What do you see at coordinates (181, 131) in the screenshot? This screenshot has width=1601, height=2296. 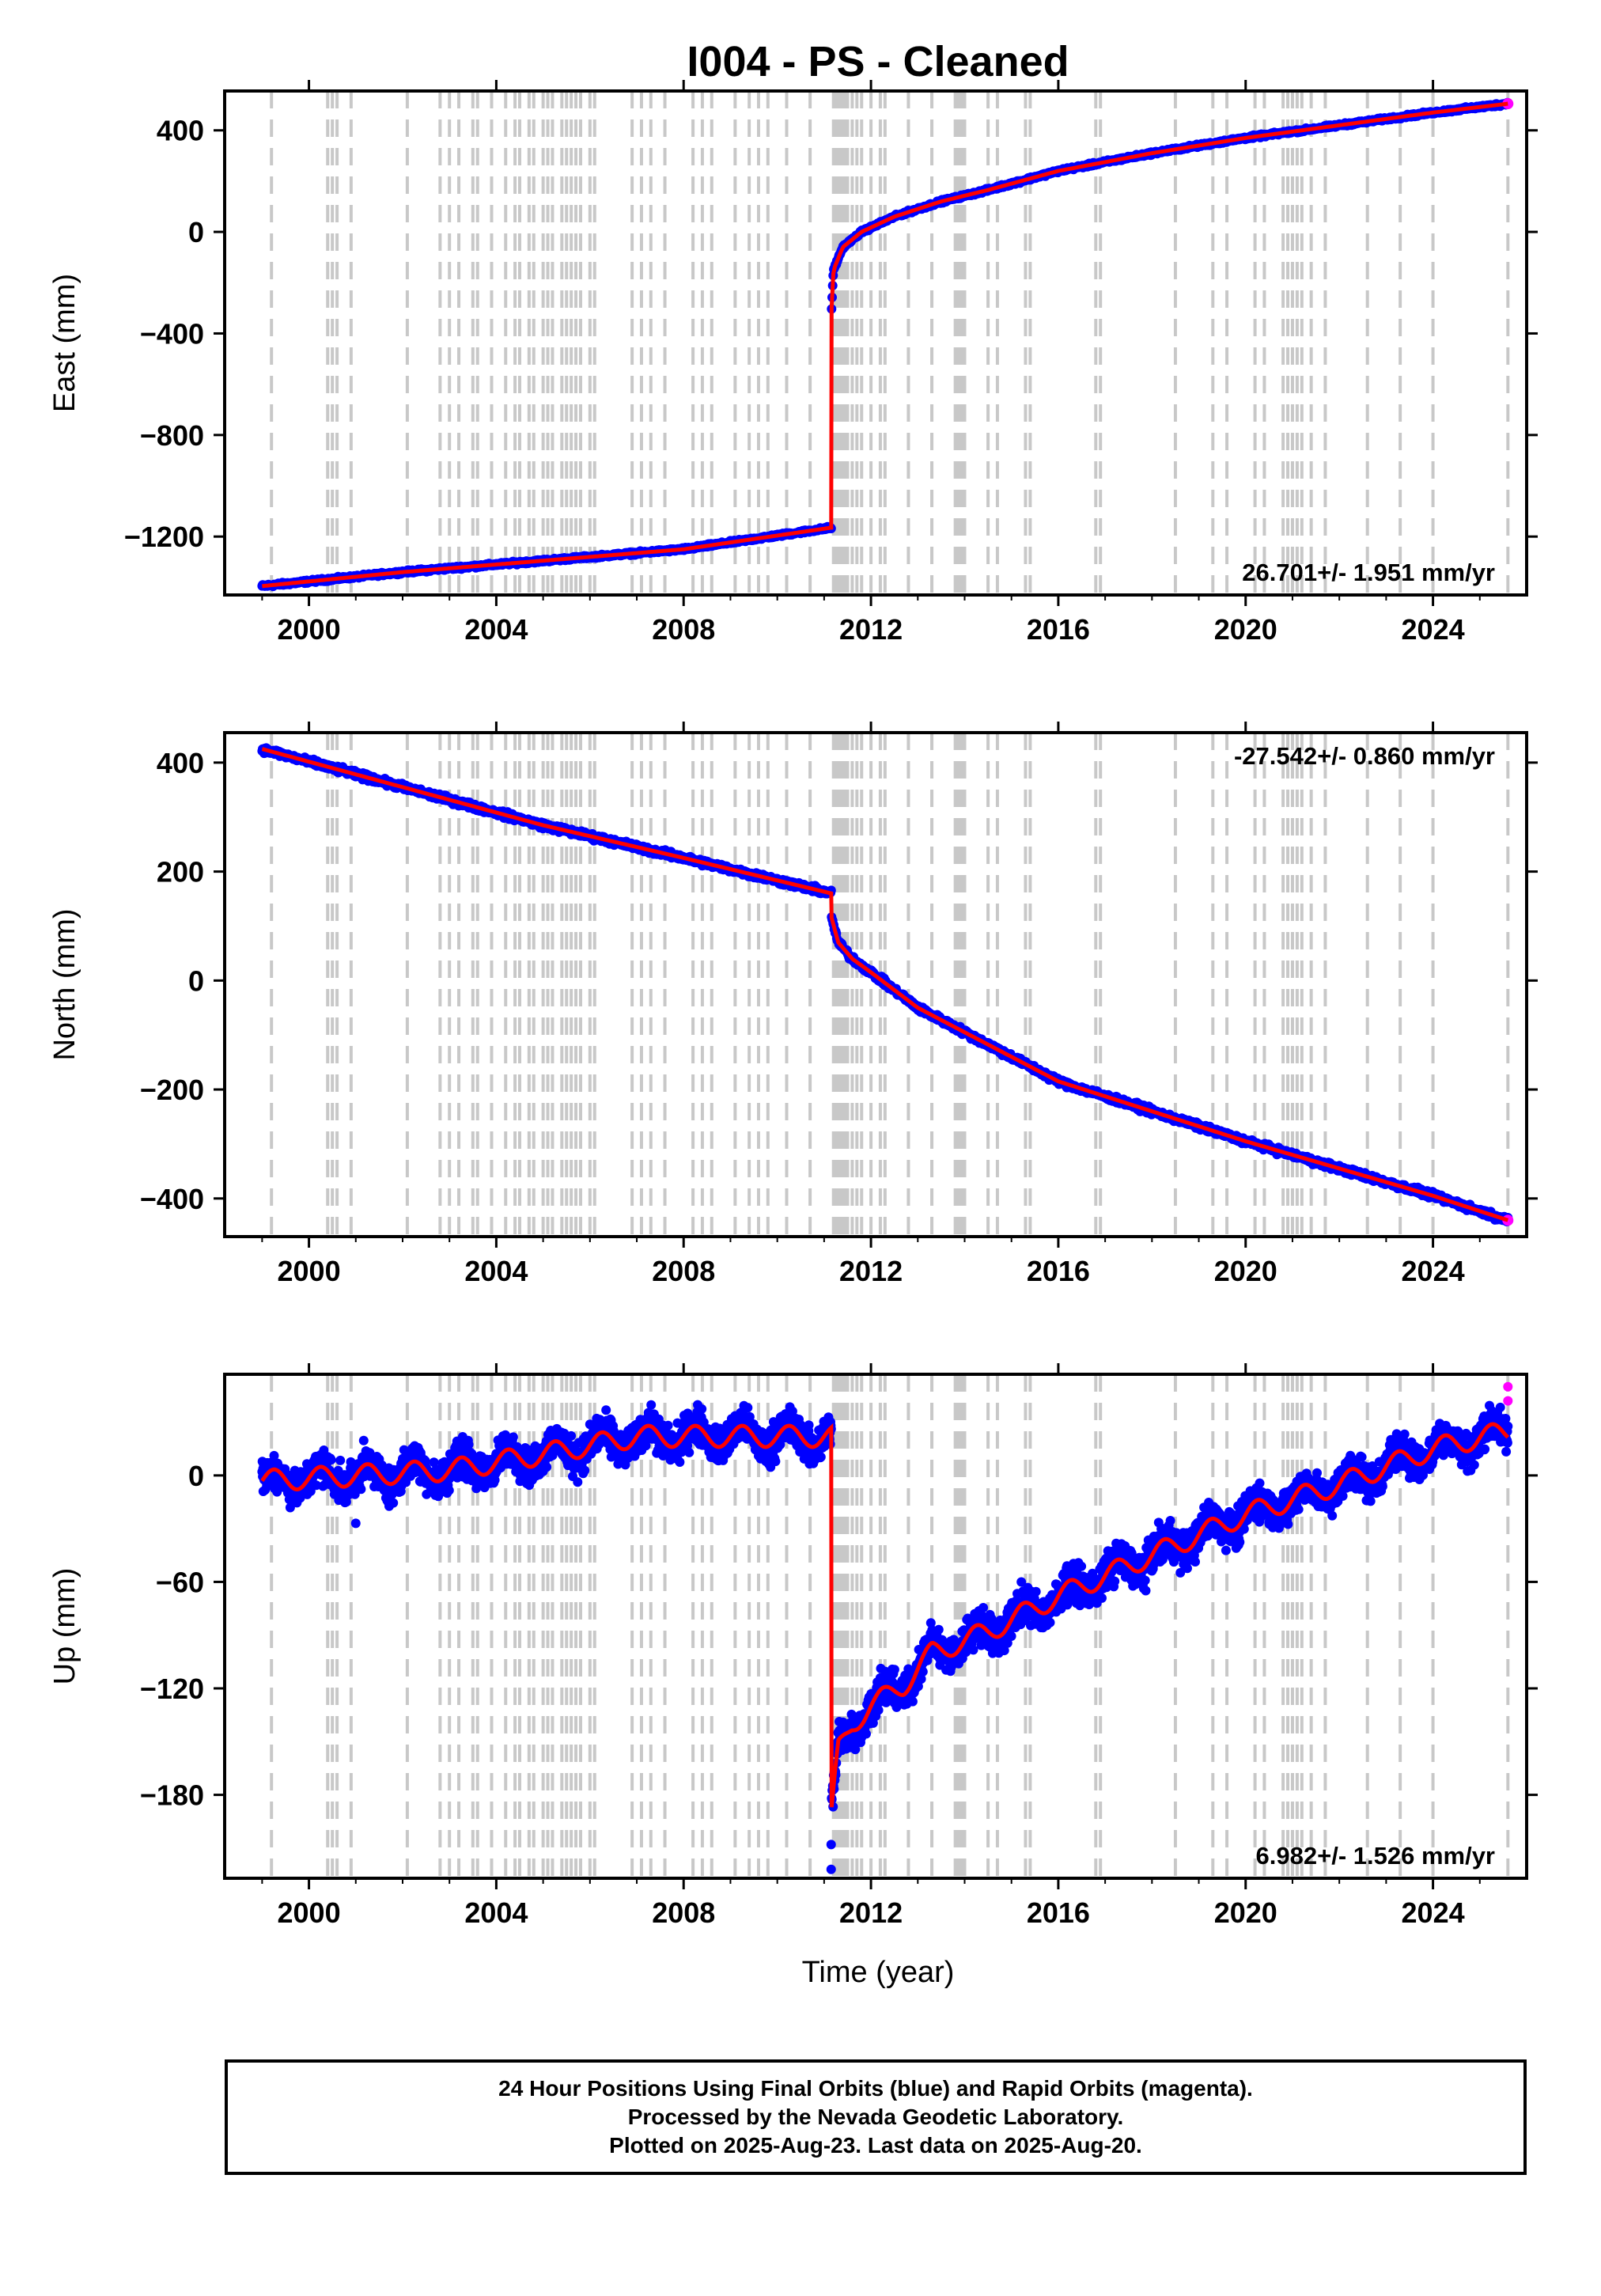 I see `y-tick-label: 400` at bounding box center [181, 131].